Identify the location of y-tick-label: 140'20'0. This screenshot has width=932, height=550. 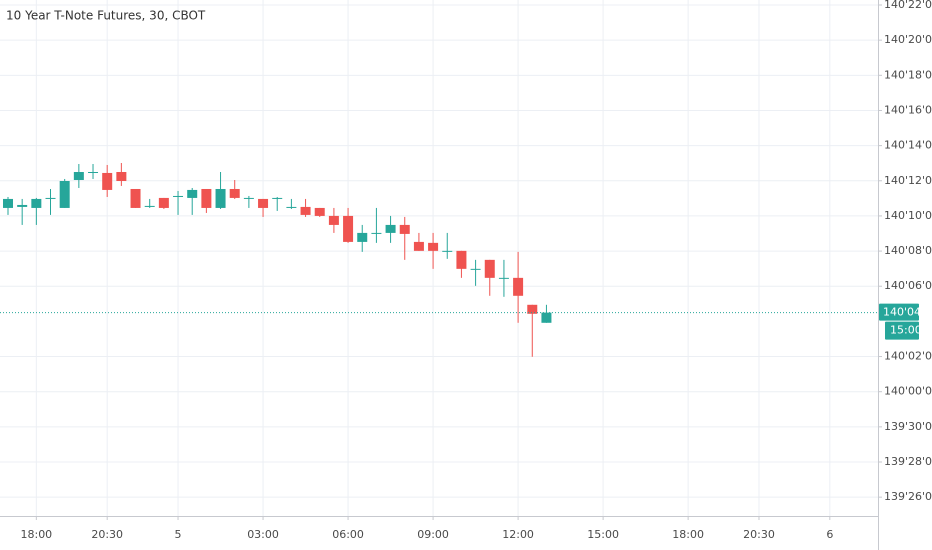
(908, 39).